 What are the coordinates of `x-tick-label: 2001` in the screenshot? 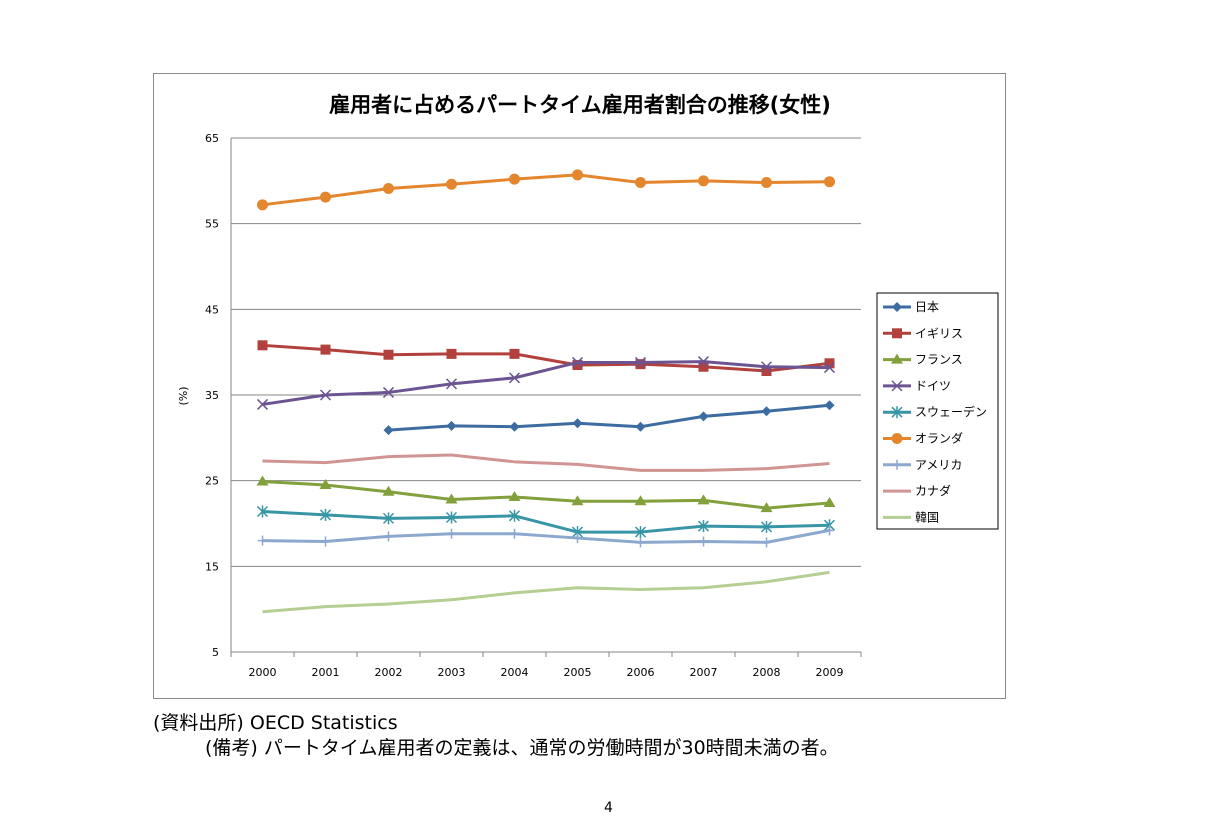 It's located at (326, 672).